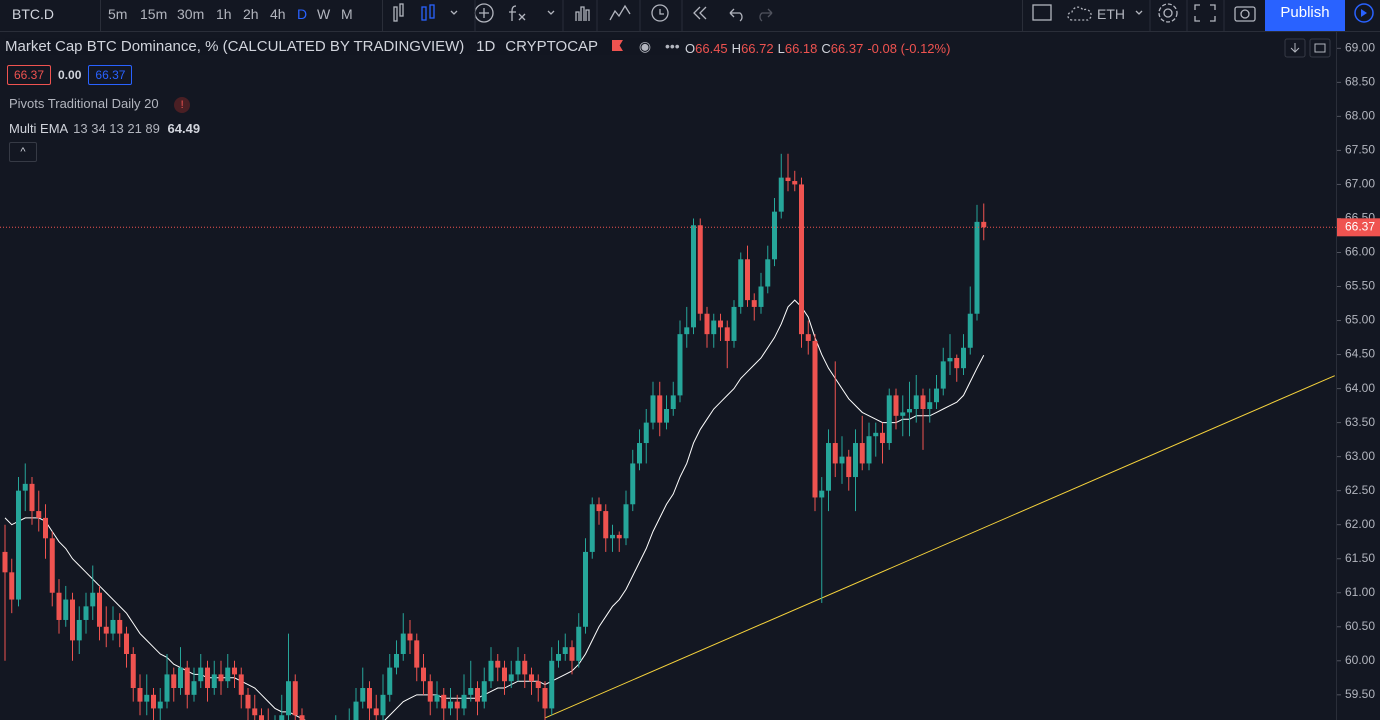 The image size is (1380, 720). Describe the element at coordinates (110, 75) in the screenshot. I see `ask-box: 66.37` at that location.